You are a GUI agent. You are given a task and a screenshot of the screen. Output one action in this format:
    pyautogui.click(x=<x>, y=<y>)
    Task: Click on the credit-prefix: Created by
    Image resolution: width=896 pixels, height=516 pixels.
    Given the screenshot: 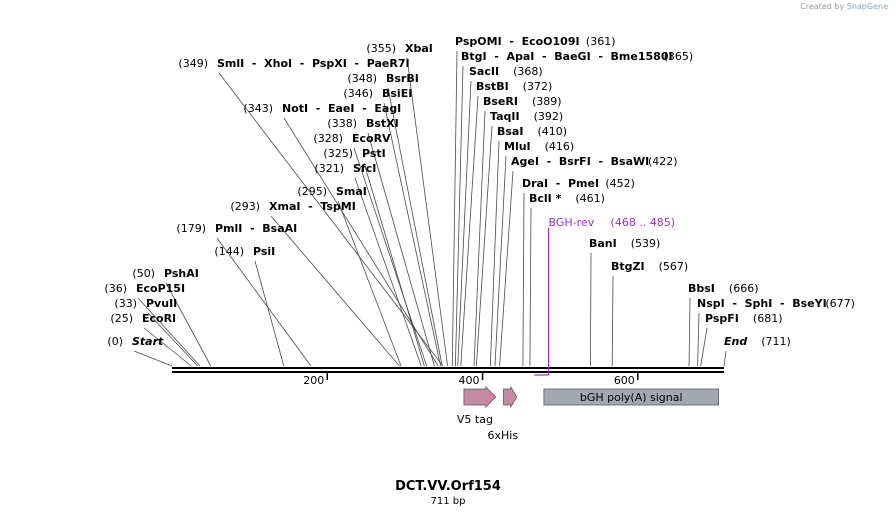 What is the action you would take?
    pyautogui.click(x=822, y=6)
    